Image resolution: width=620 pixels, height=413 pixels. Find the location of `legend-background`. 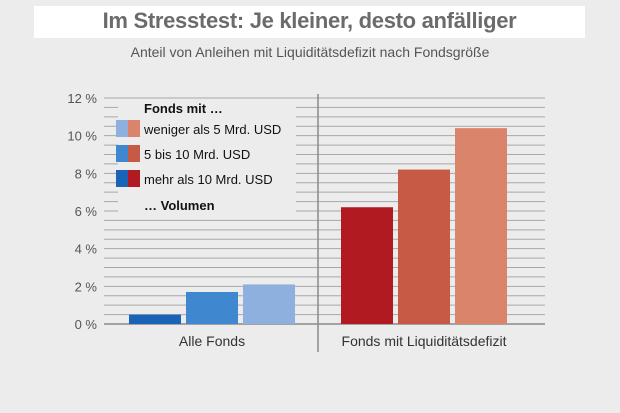

legend-background is located at coordinates (207, 160).